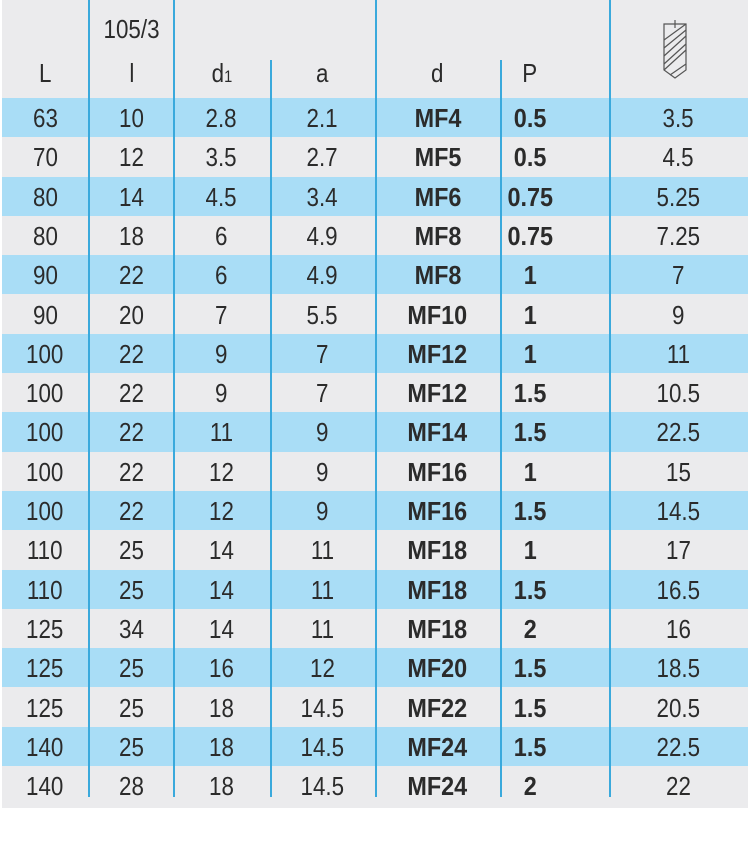 This screenshot has width=750, height=864. I want to click on cell-l: 10, so click(131, 118).